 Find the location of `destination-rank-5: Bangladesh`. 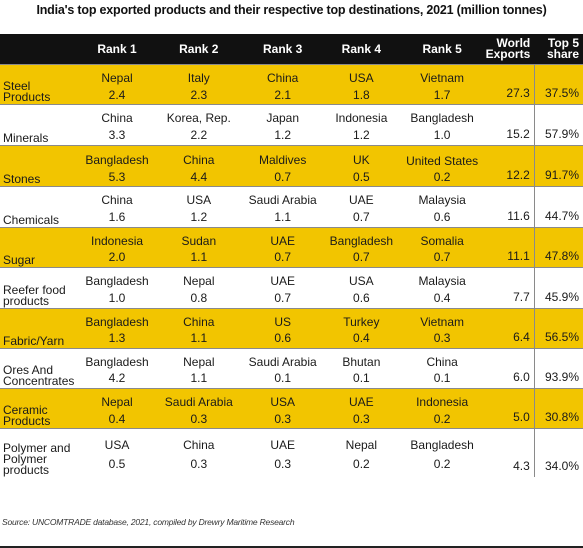

destination-rank-5: Bangladesh is located at coordinates (442, 114).